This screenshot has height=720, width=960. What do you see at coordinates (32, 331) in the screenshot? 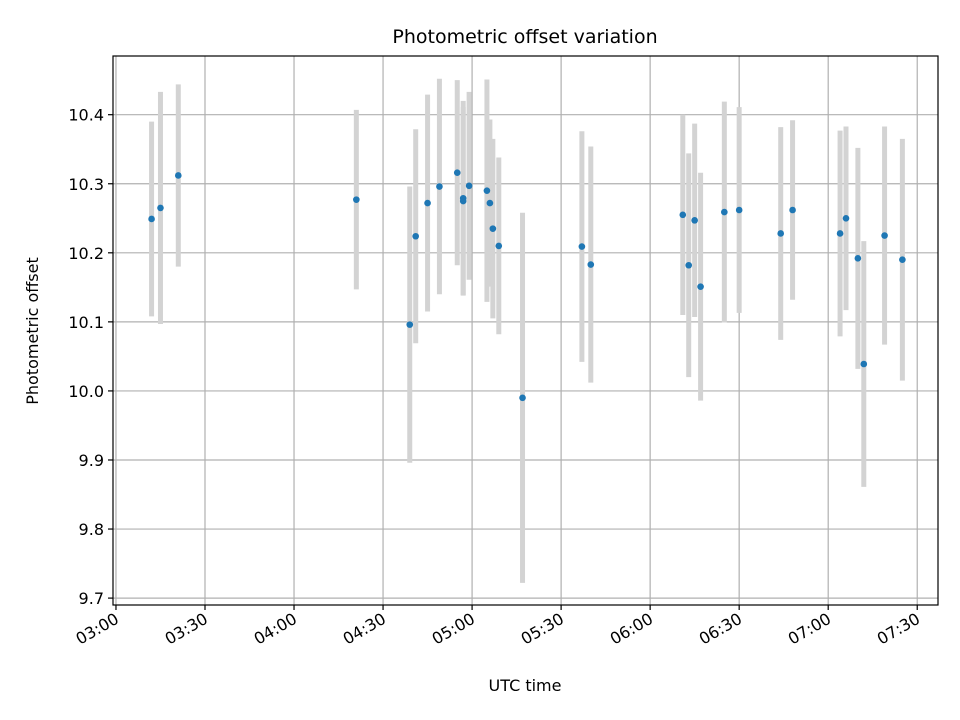
I see `y-axis-title: Photometric offset` at bounding box center [32, 331].